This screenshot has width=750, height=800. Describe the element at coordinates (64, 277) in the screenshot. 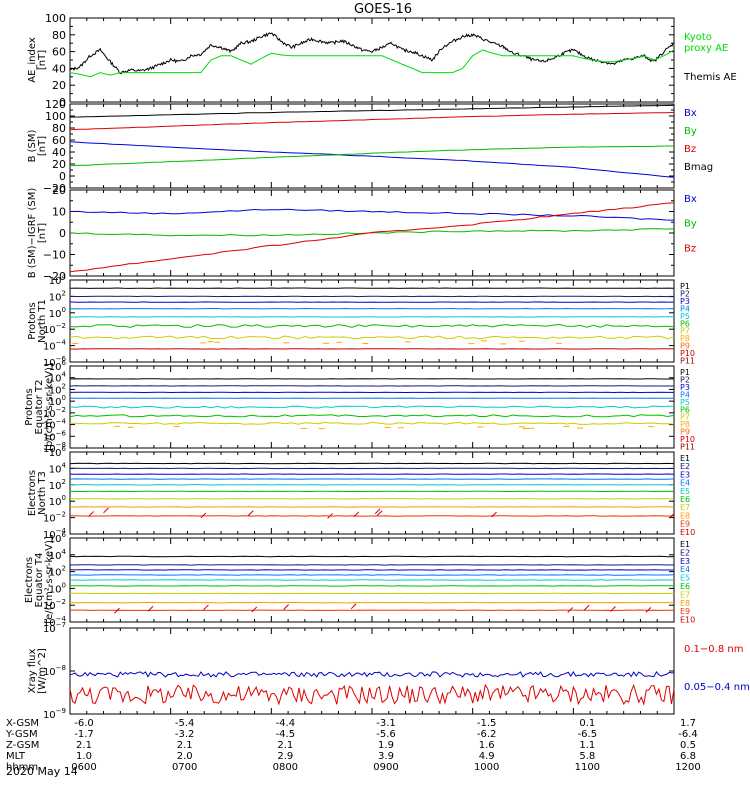

I see `y-tick-exponent: 4` at that location.